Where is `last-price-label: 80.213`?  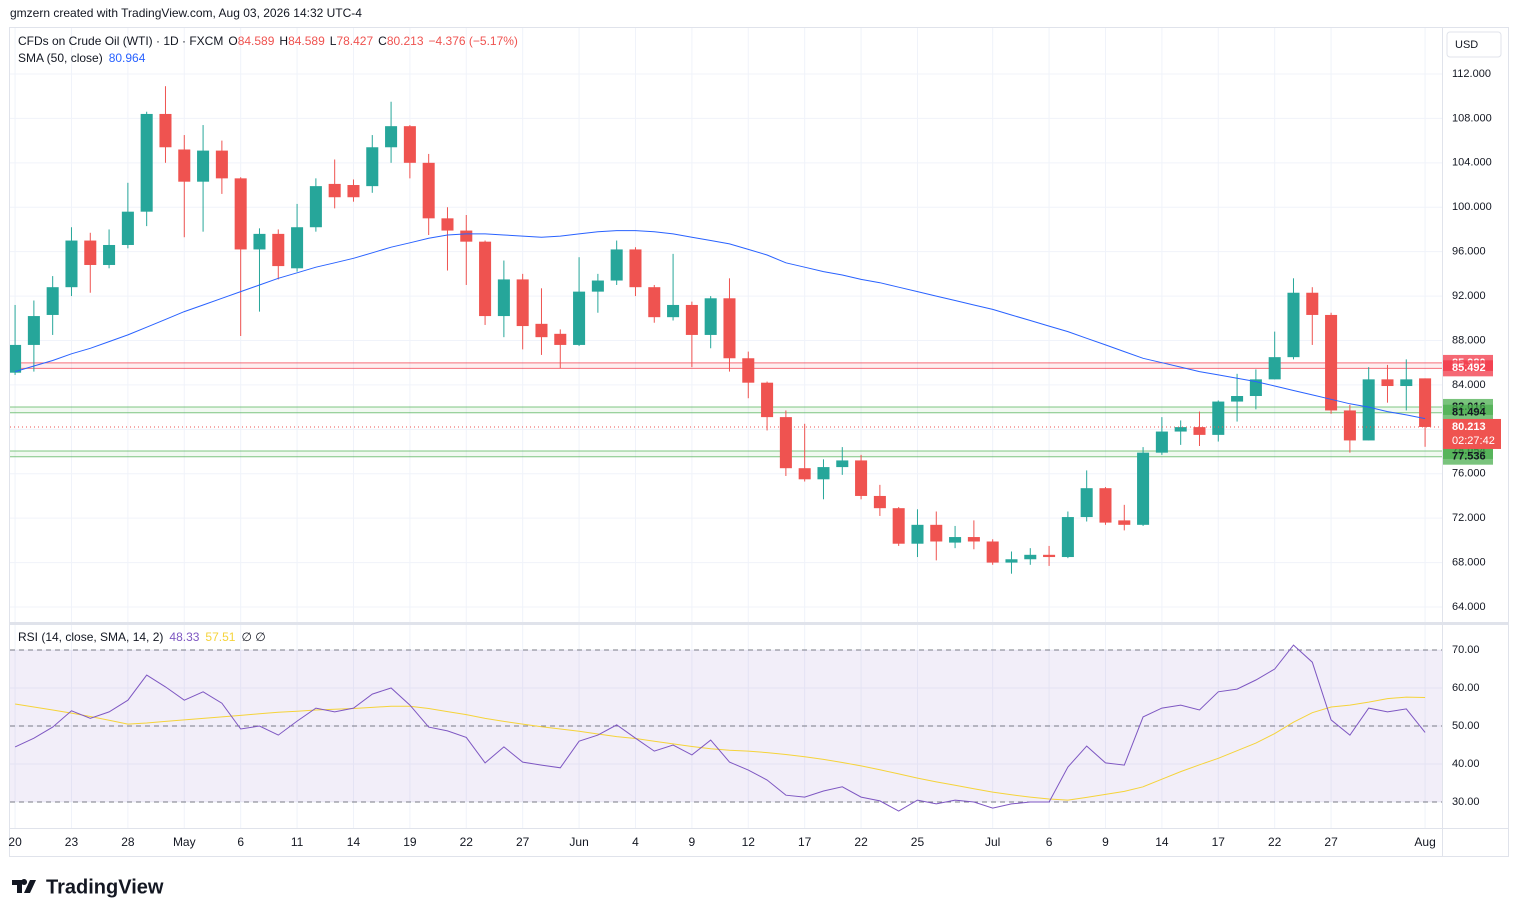 last-price-label: 80.213 is located at coordinates (1469, 427).